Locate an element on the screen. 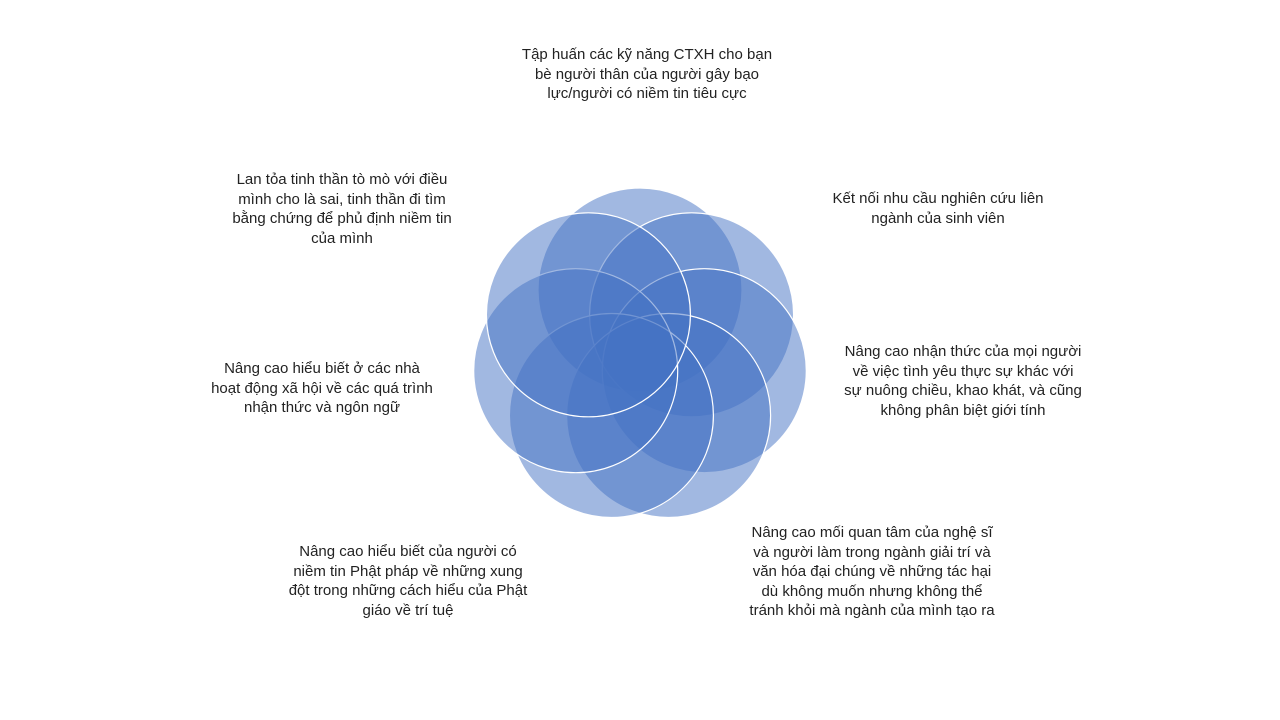  circle-group is located at coordinates (640, 353).